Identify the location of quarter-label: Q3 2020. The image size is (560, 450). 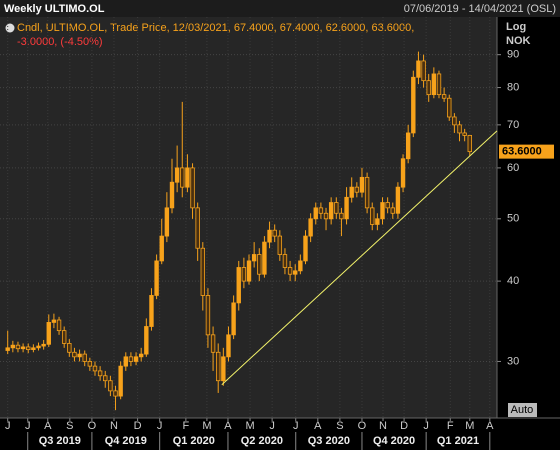
(329, 441).